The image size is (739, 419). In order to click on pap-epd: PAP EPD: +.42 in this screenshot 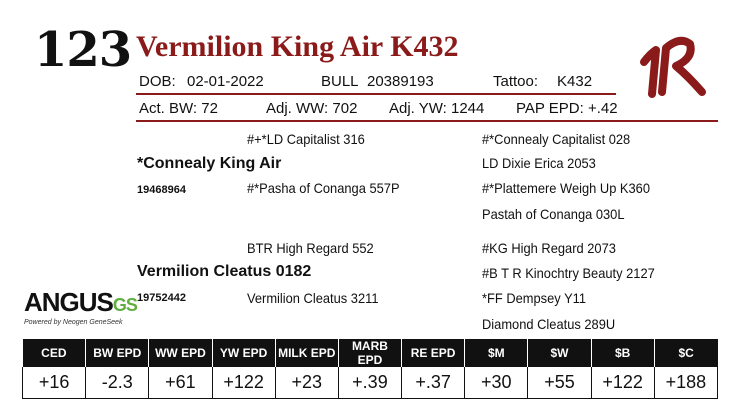, I will do `click(567, 108)`.